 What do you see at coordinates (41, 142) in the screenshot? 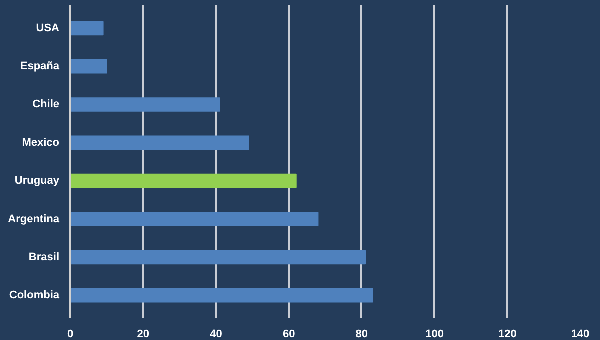
I see `y-tick-label: Mexico` at bounding box center [41, 142].